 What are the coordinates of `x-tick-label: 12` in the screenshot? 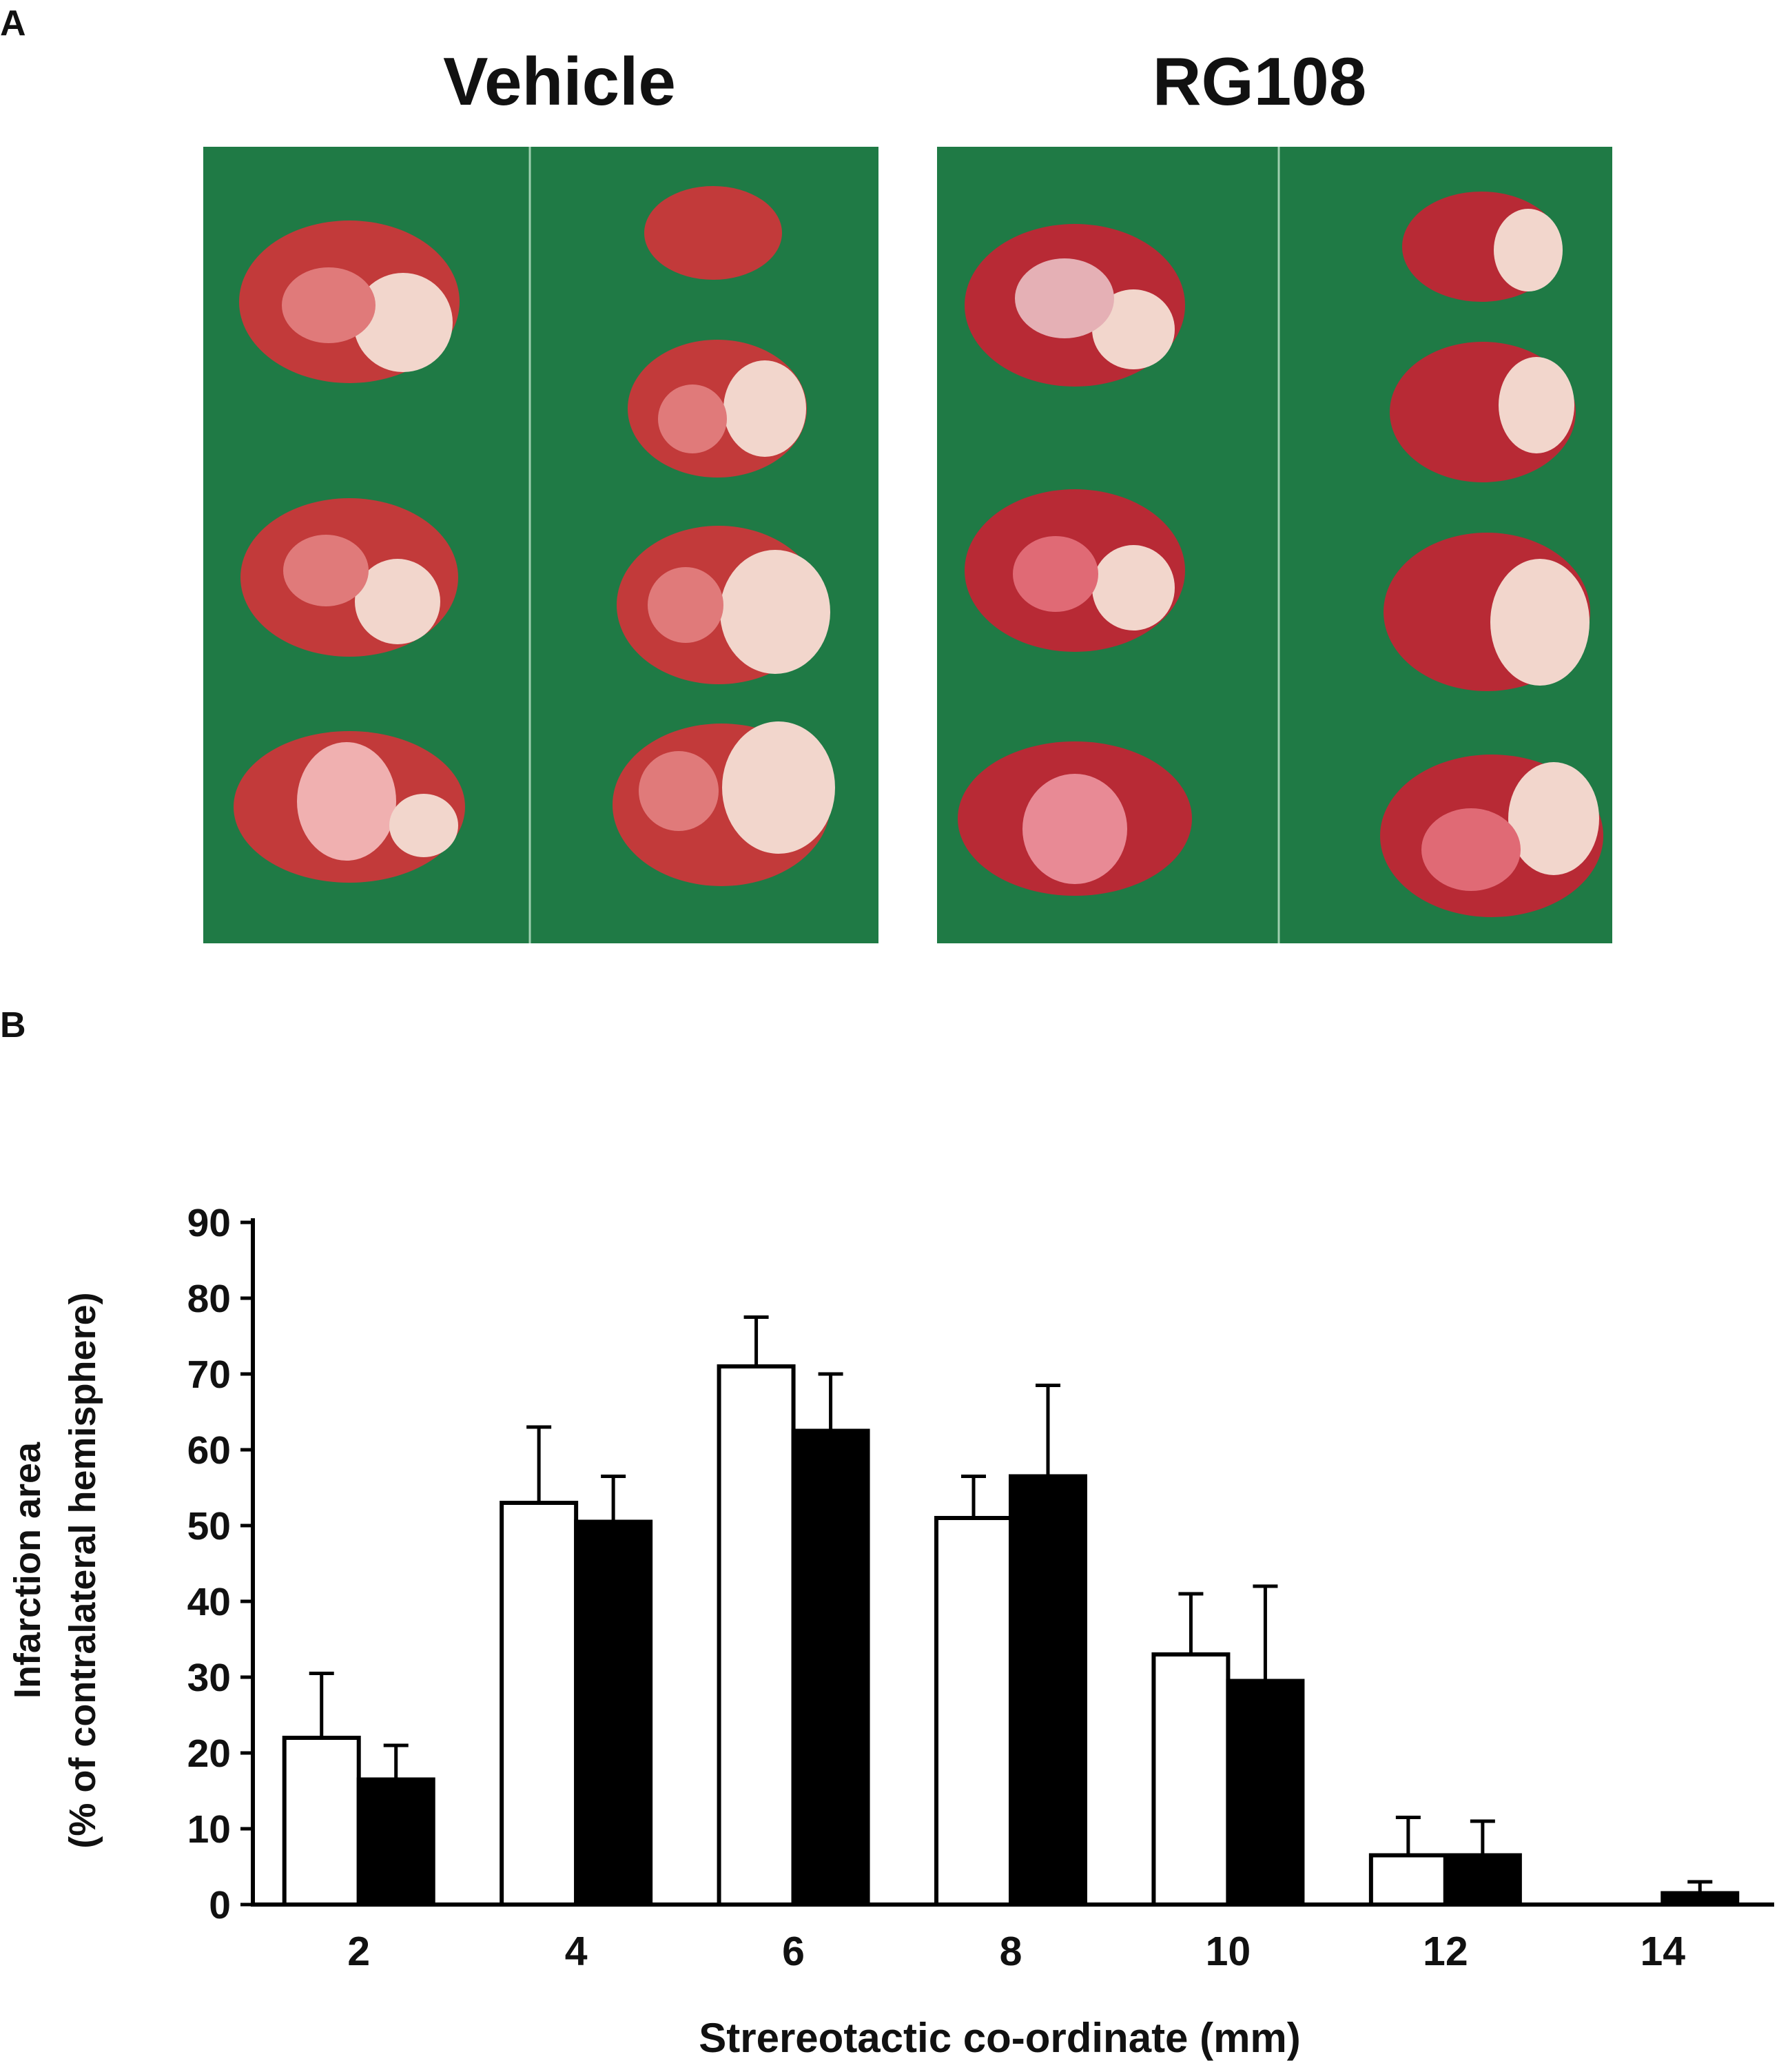 It's located at (1446, 1951).